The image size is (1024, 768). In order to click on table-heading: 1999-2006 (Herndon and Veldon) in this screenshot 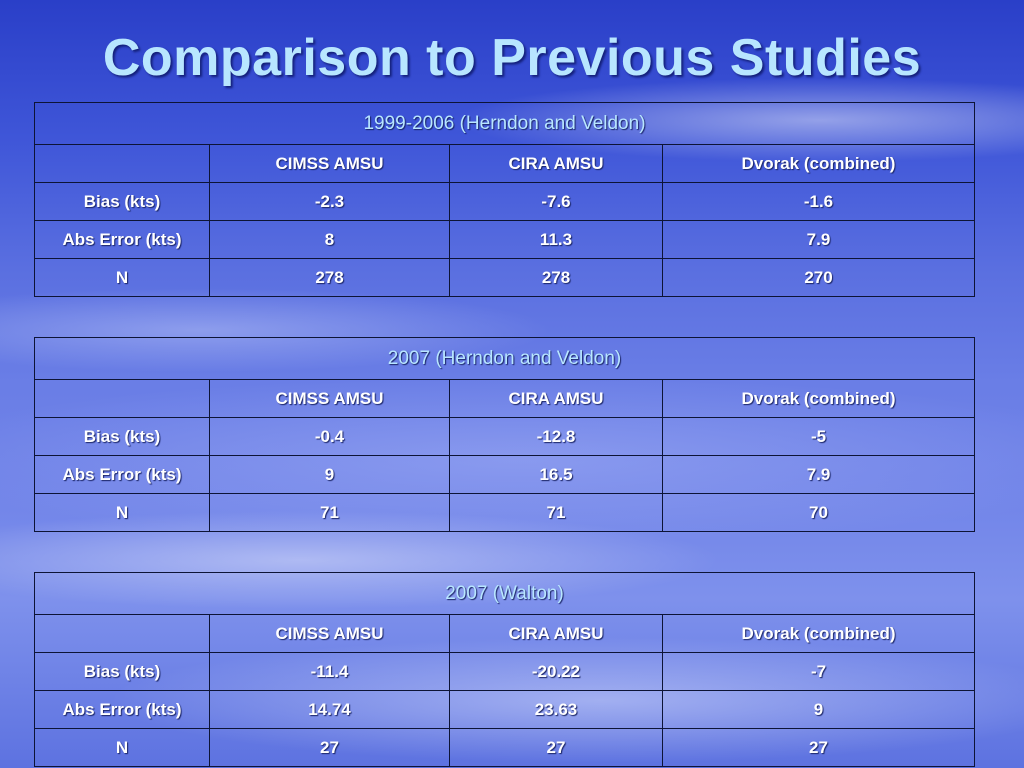, I will do `click(504, 123)`.